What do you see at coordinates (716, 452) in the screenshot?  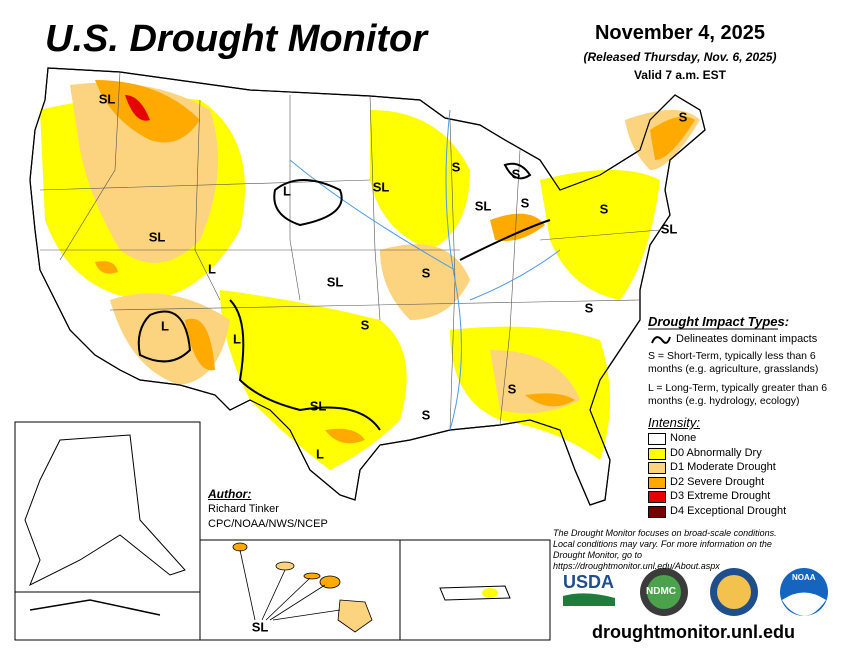 I see `intensity-label: D0 Abnormally Dry` at bounding box center [716, 452].